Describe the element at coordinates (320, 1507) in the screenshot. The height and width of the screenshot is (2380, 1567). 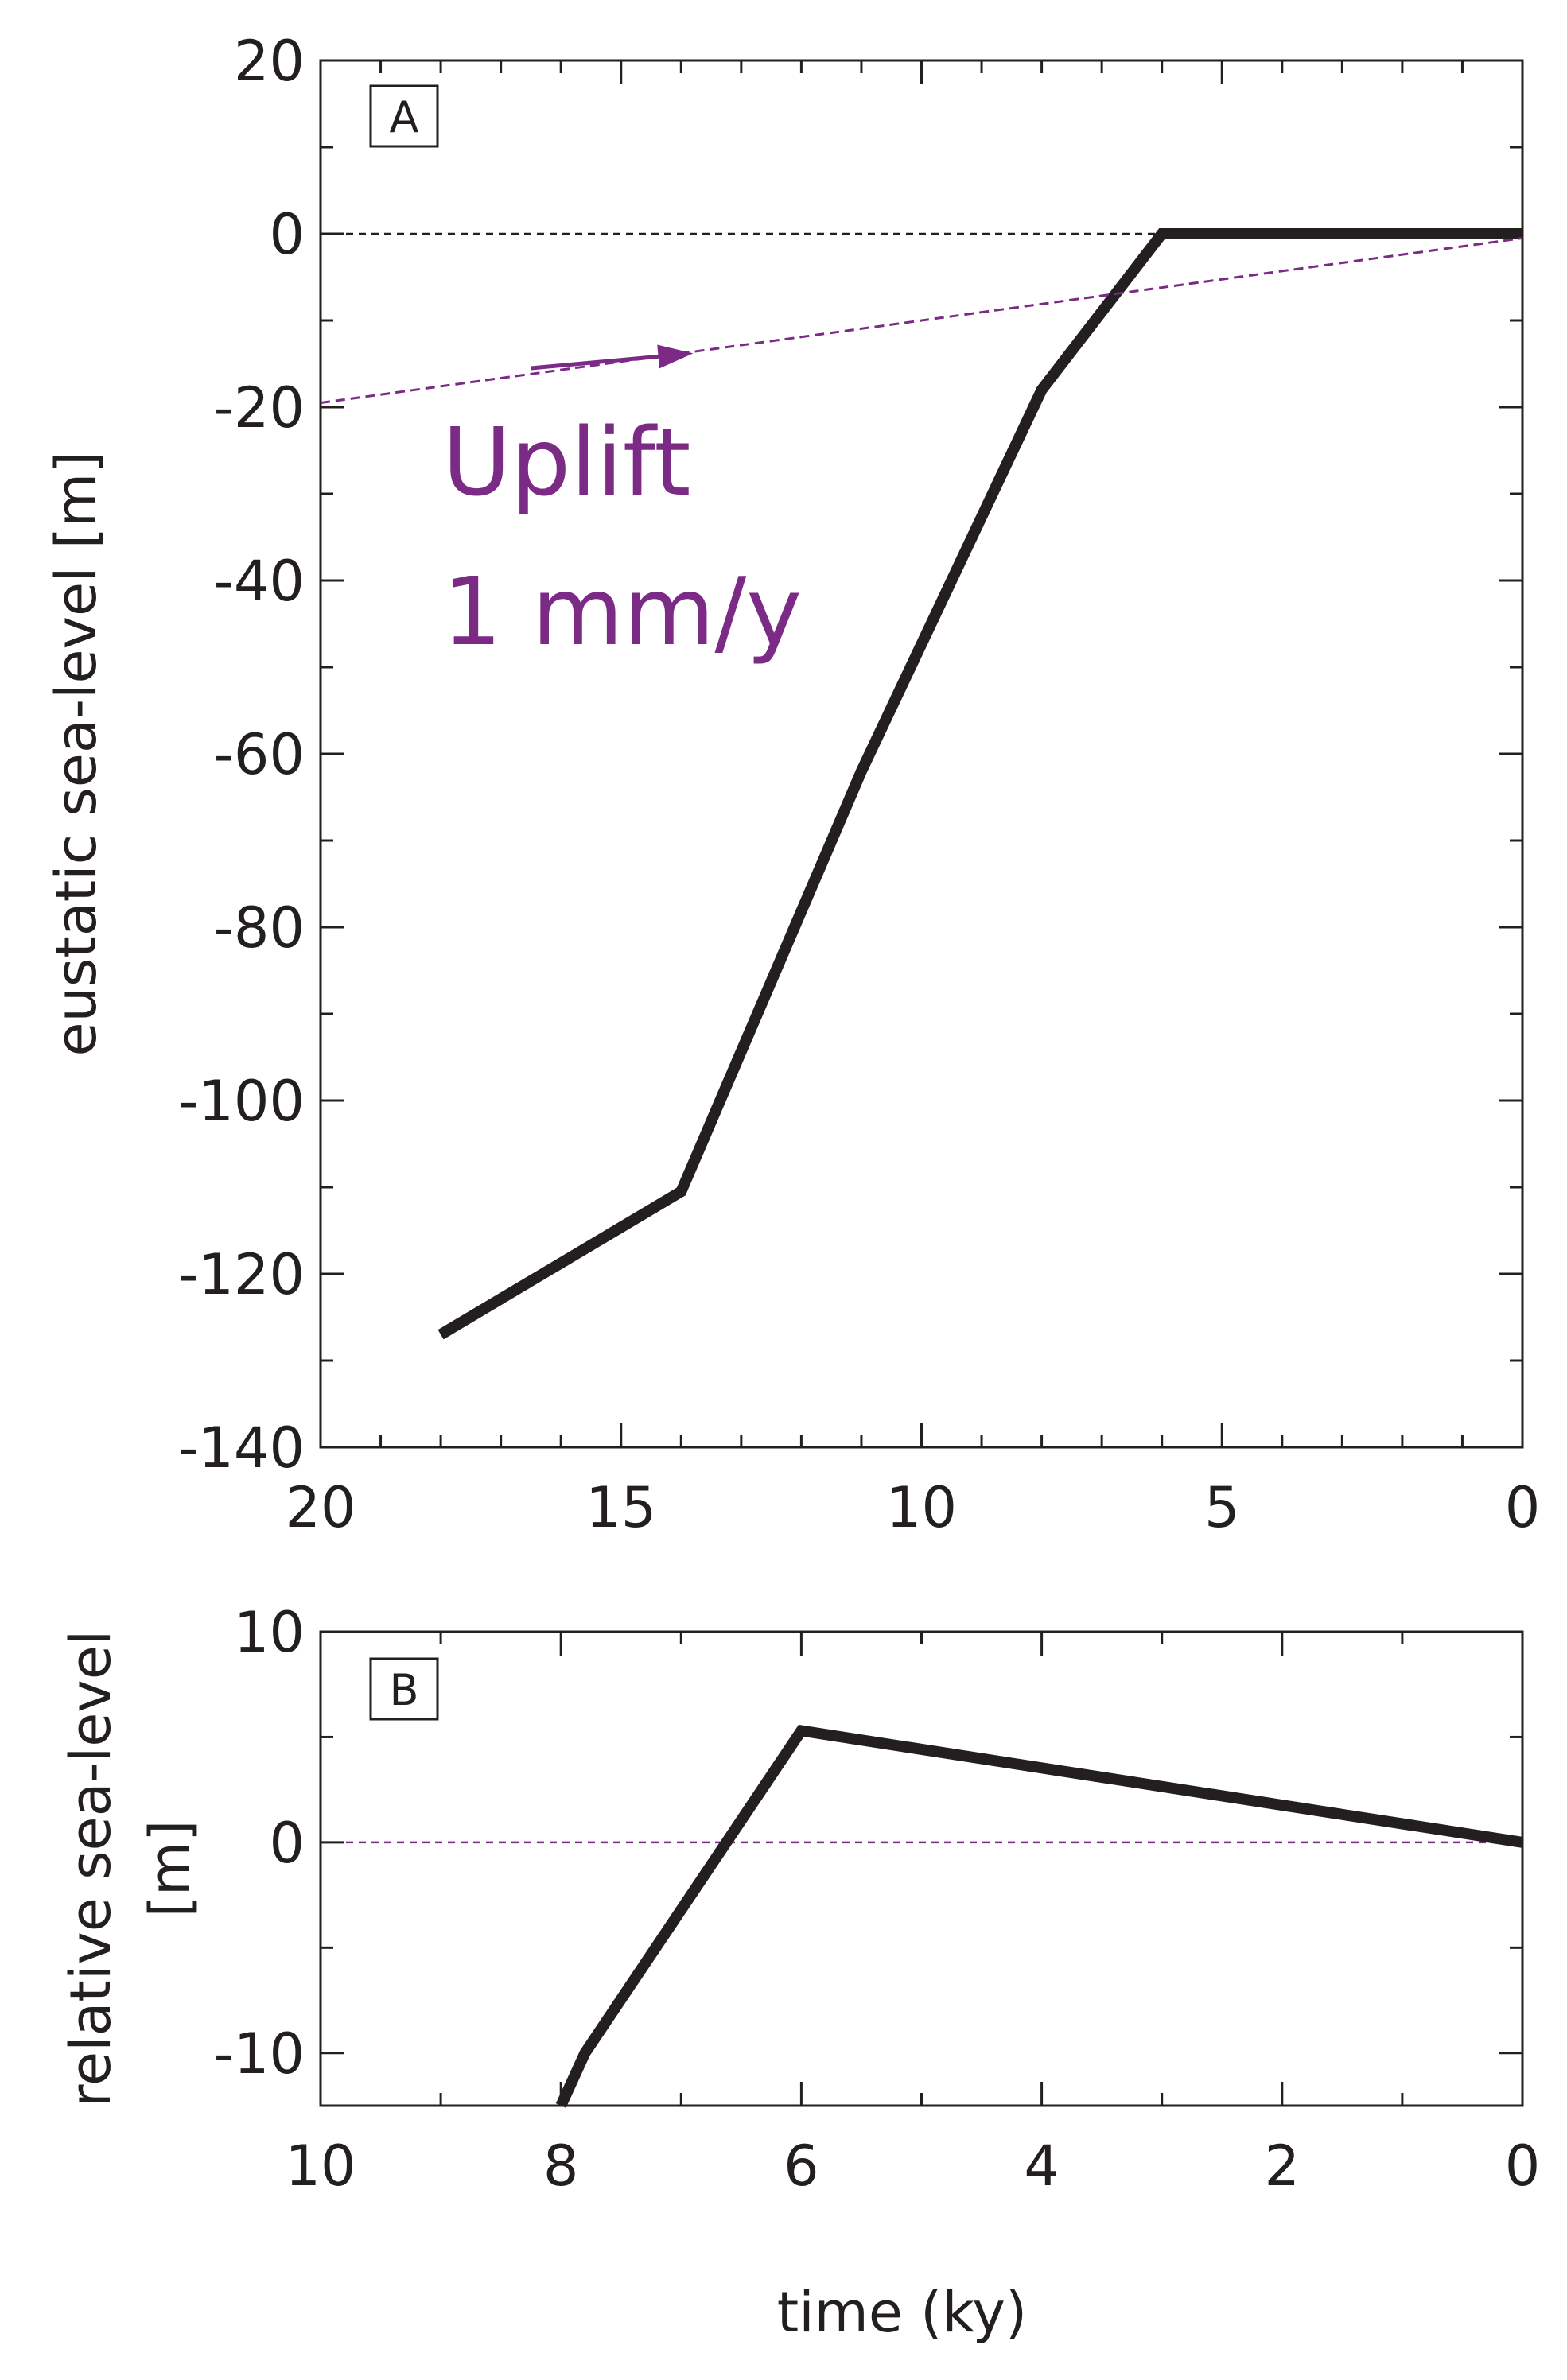
I see `panel-a-x-tick-label: 20` at that location.